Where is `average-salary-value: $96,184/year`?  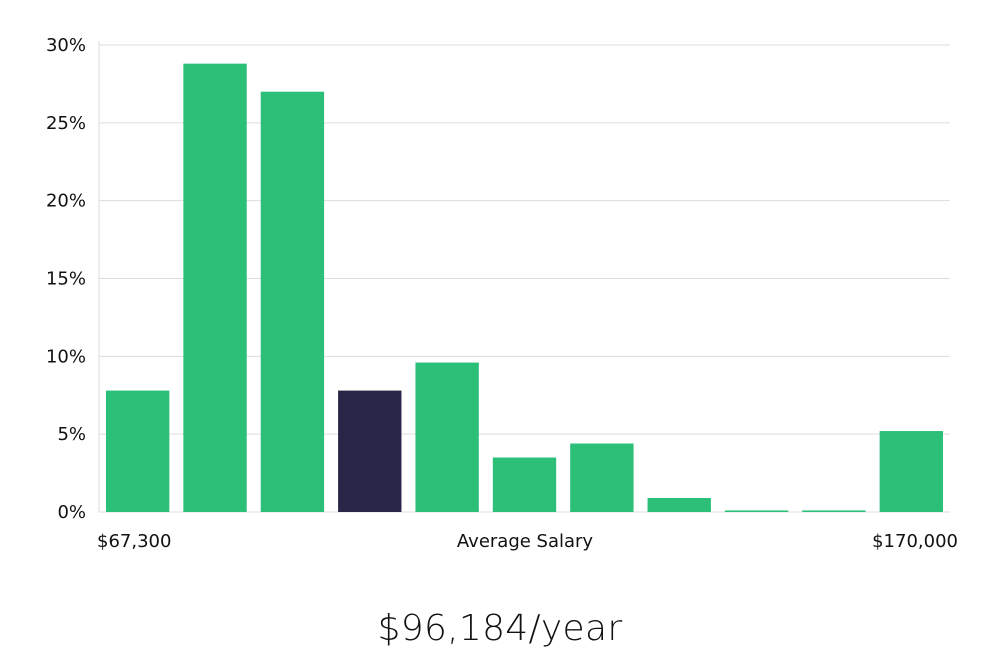
average-salary-value: $96,184/year is located at coordinates (500, 628).